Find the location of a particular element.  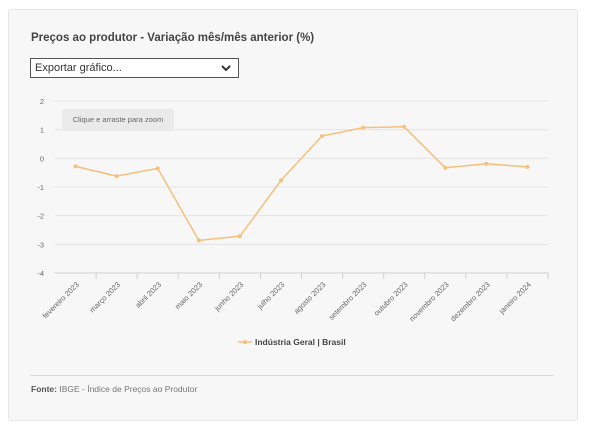

x-tick-label: dezembro 2023 is located at coordinates (470, 301).